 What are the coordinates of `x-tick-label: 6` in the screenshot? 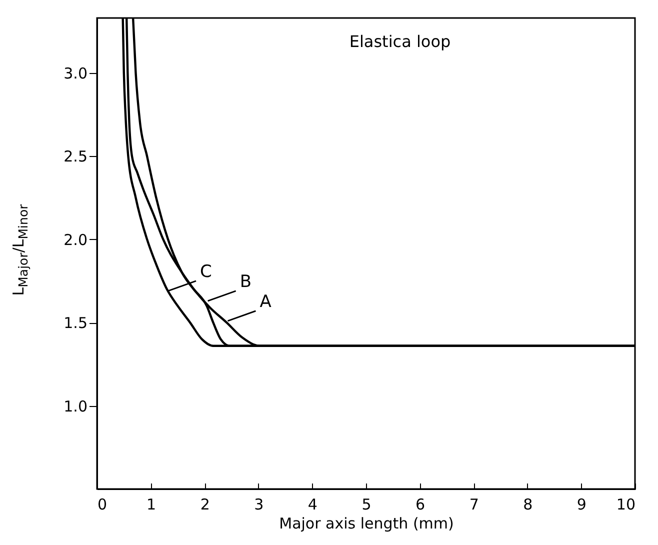 It's located at (421, 505).